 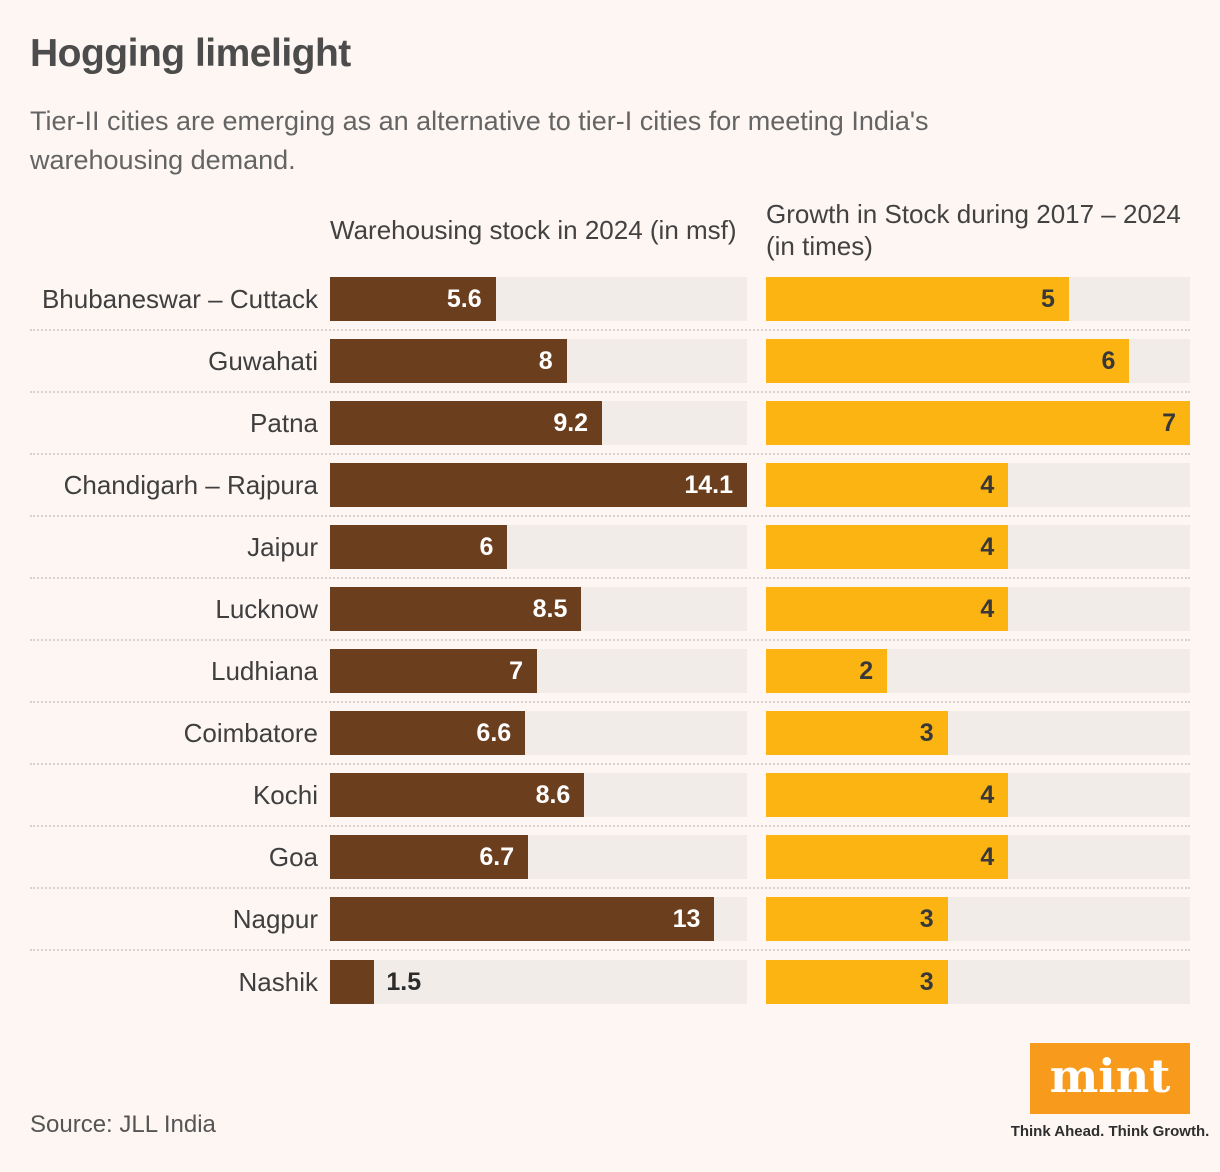 I want to click on mint-logo-text: mint, so click(x=1110, y=1075).